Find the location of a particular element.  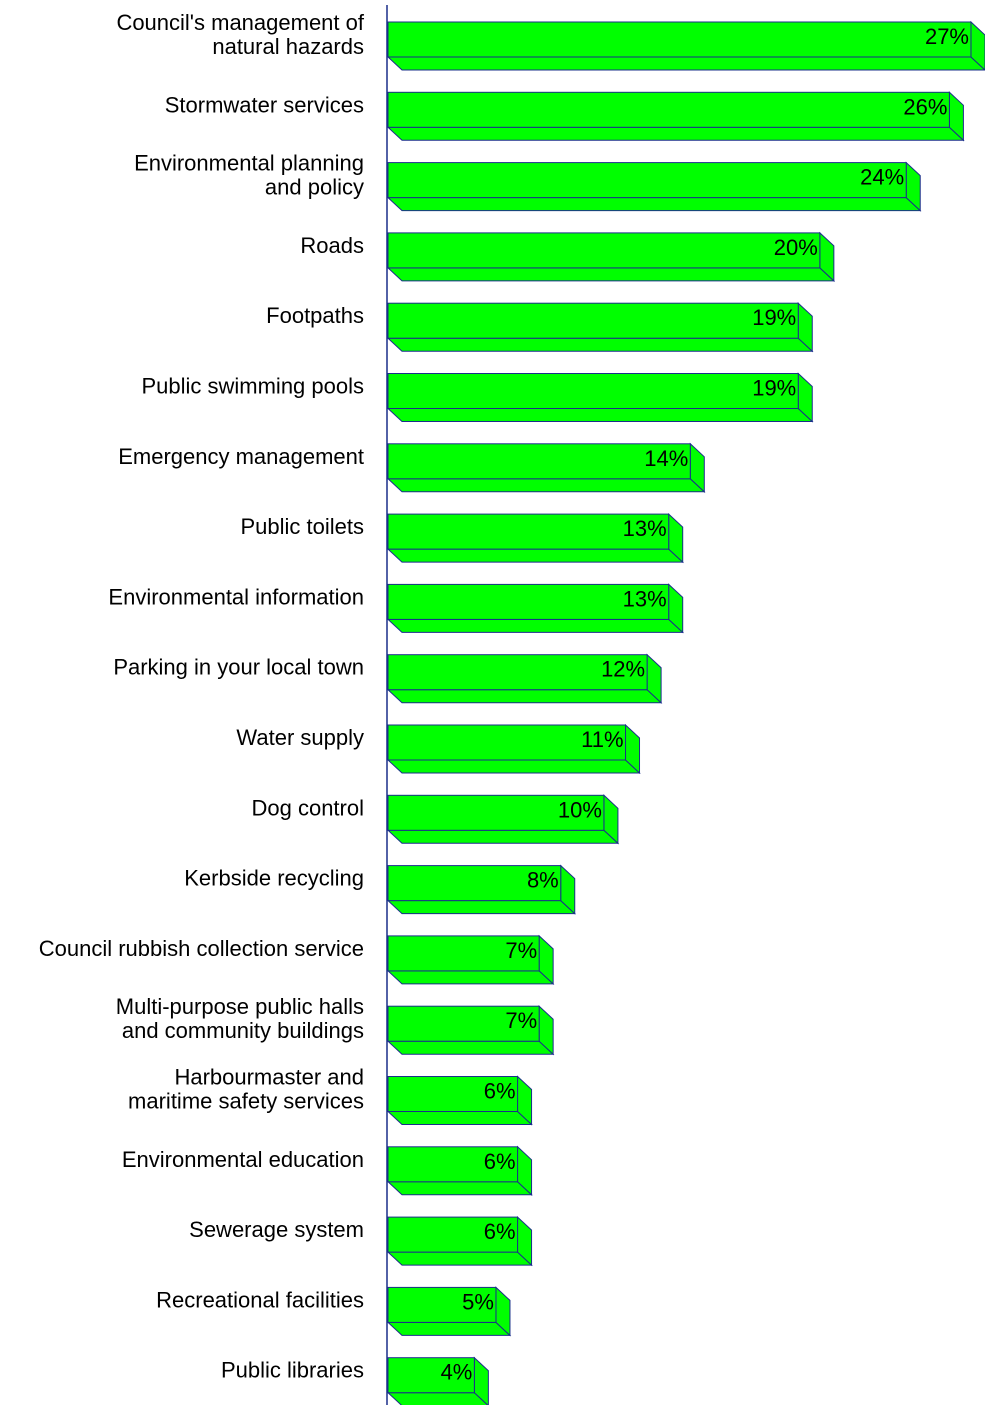

bar: 14% is located at coordinates (546, 467).